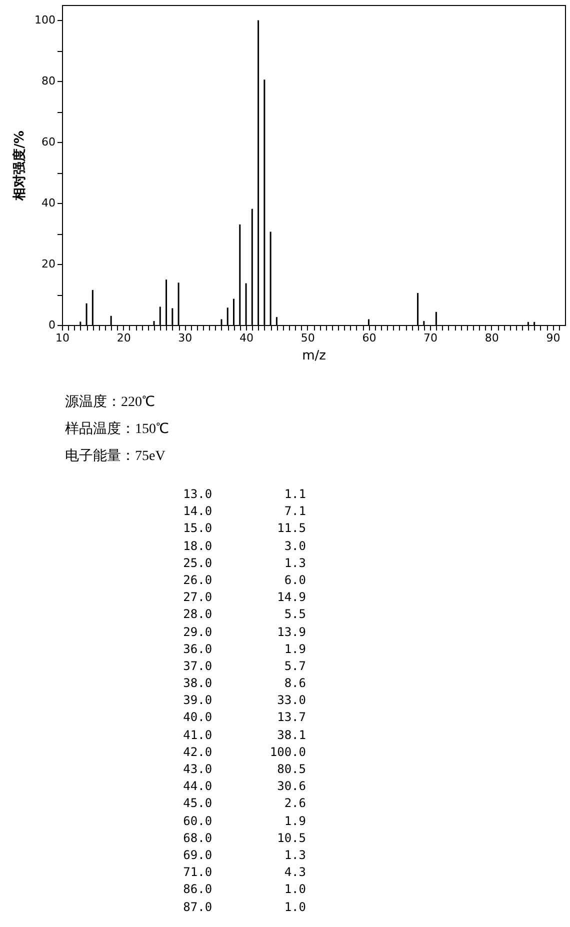 Image resolution: width=570 pixels, height=927 pixels. Describe the element at coordinates (244, 770) in the screenshot. I see `text: 43.0 80.5` at that location.